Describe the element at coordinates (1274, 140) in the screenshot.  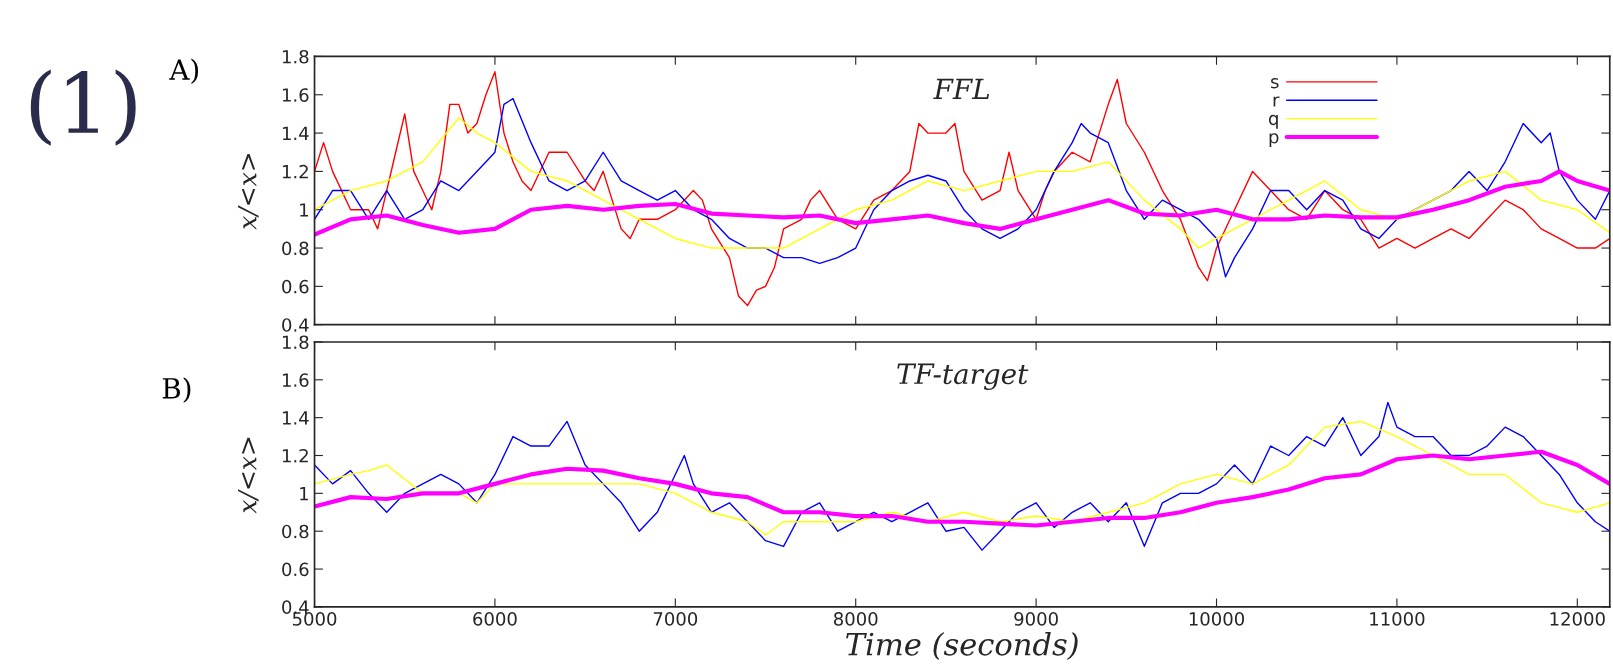
I see `legend-label: p` at that location.